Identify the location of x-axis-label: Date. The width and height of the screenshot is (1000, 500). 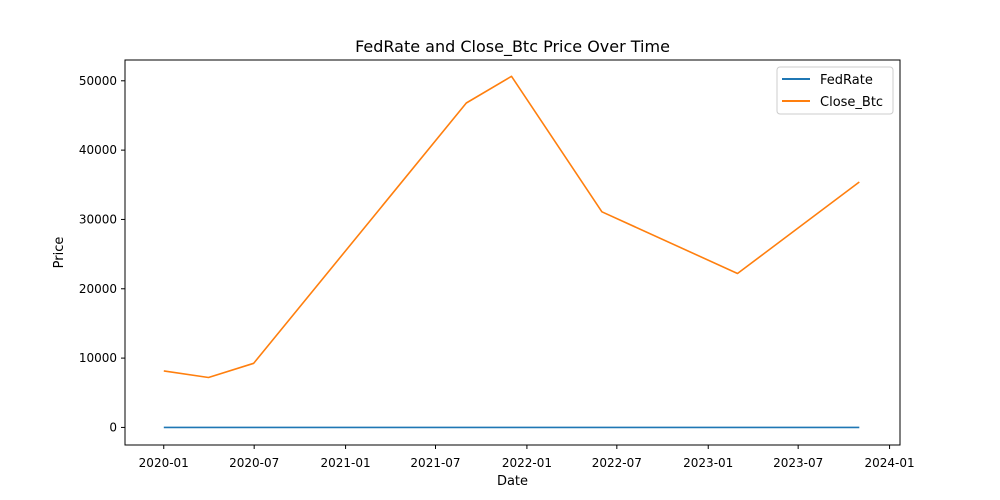
(512, 481).